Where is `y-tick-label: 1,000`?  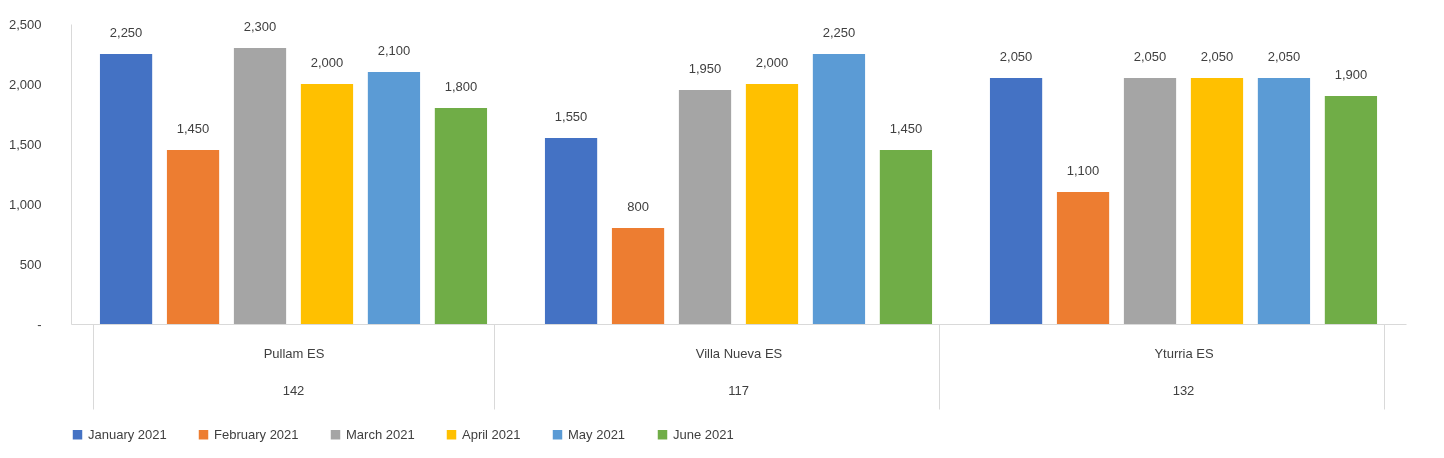
y-tick-label: 1,000 is located at coordinates (25, 204).